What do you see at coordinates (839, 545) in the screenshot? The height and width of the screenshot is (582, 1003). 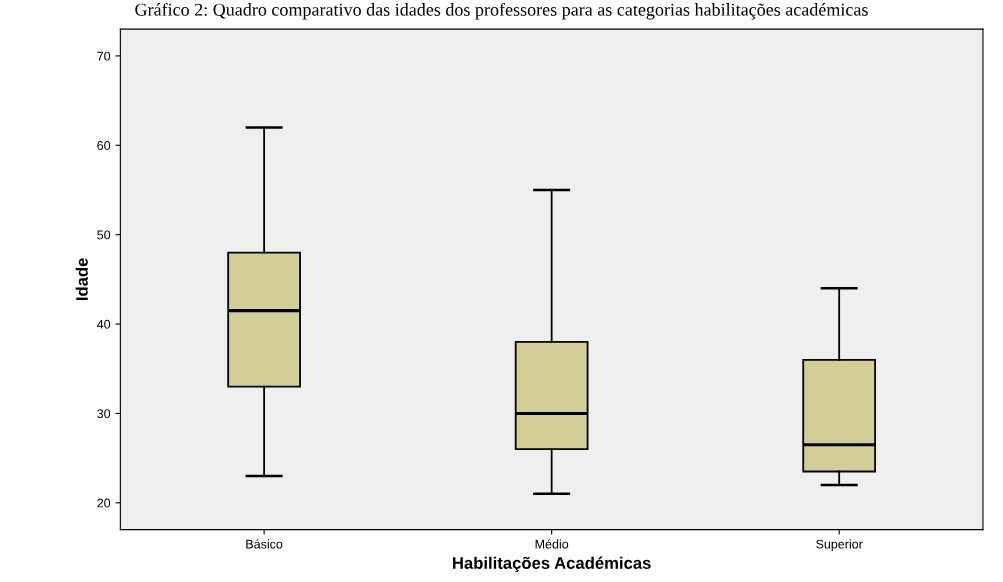 I see `x-tick-label: Superior` at bounding box center [839, 545].